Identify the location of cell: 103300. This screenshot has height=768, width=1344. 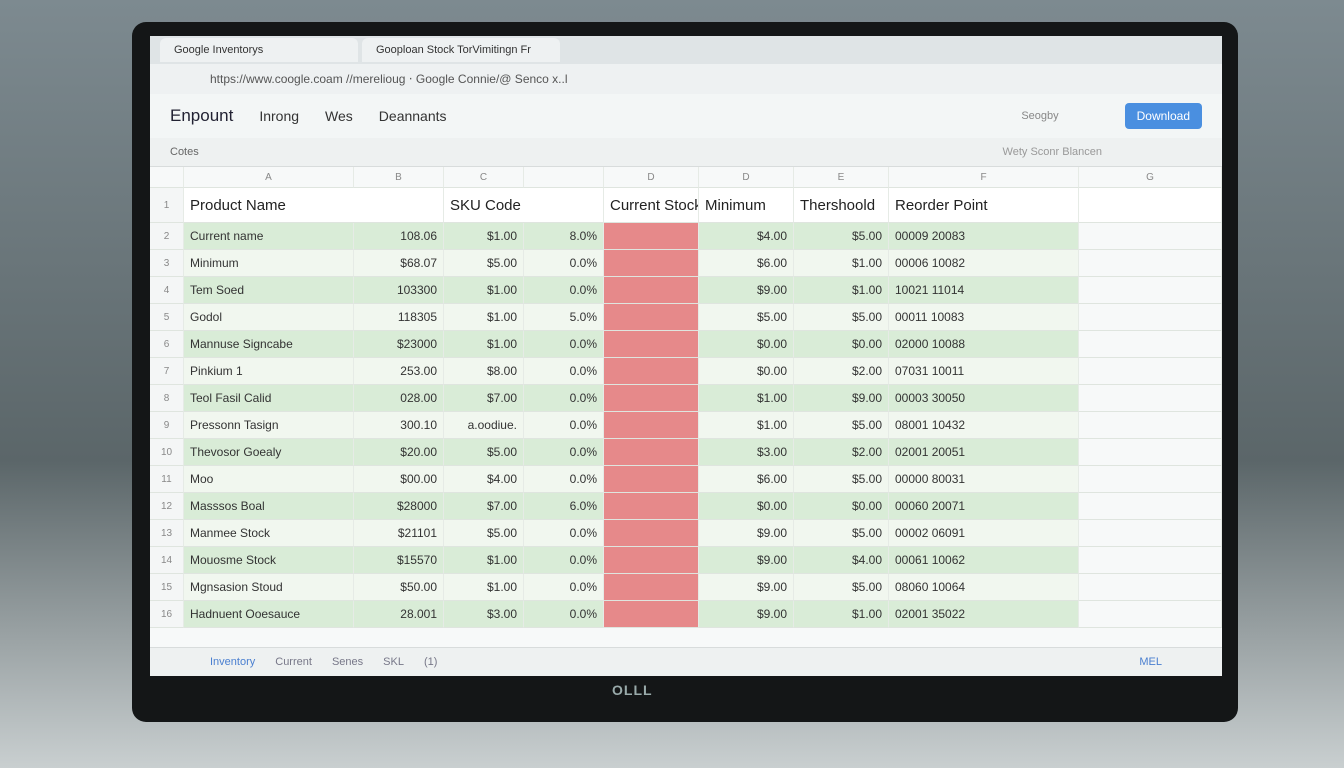
(399, 290).